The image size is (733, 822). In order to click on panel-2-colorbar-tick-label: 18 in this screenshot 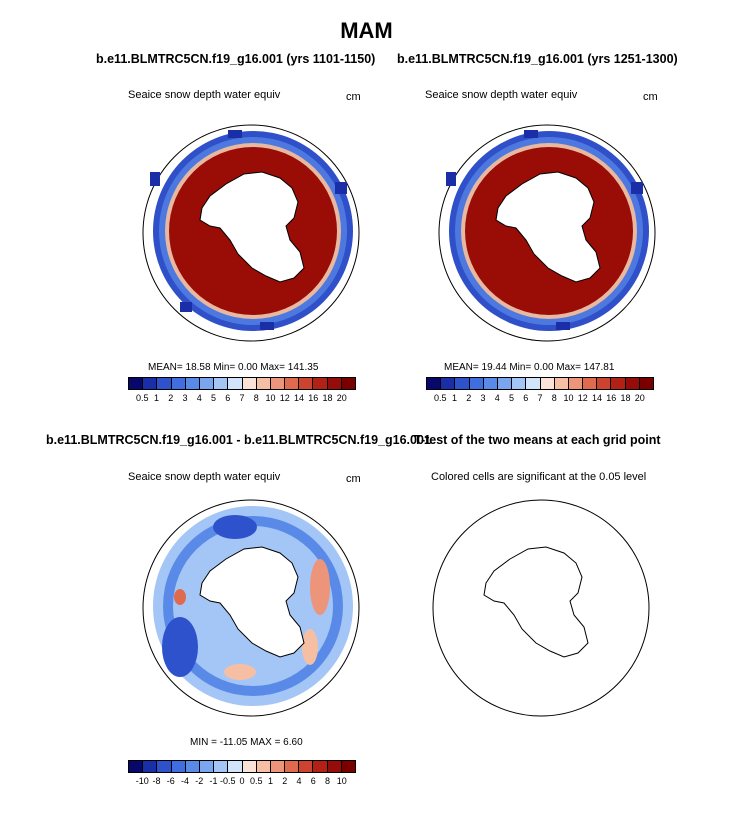, I will do `click(625, 398)`.